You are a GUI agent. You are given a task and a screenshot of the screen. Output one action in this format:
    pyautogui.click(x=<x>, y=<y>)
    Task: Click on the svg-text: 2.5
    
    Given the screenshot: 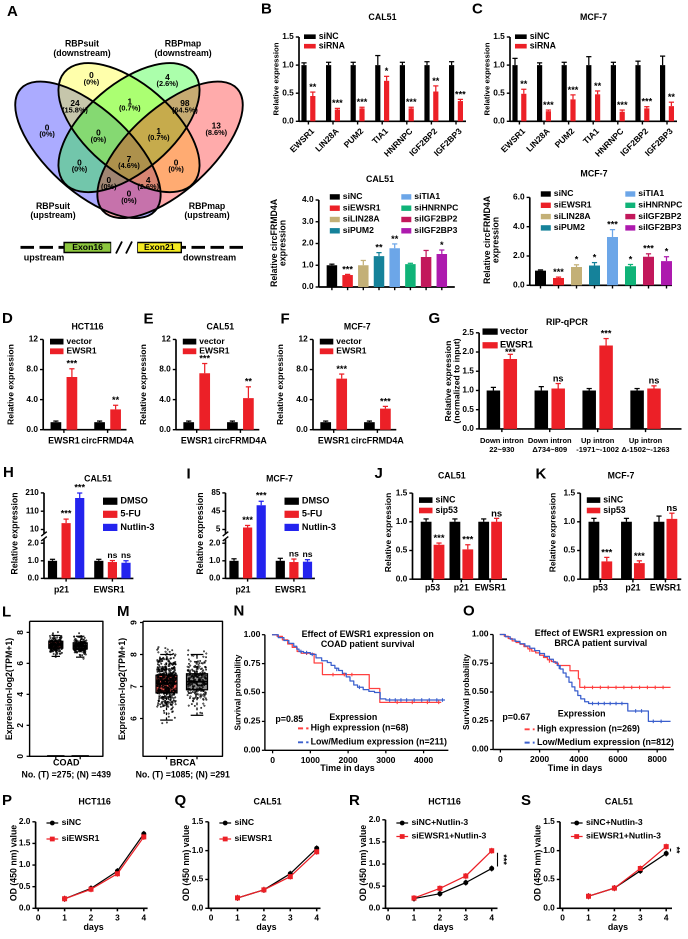 What is the action you would take?
    pyautogui.click(x=468, y=332)
    